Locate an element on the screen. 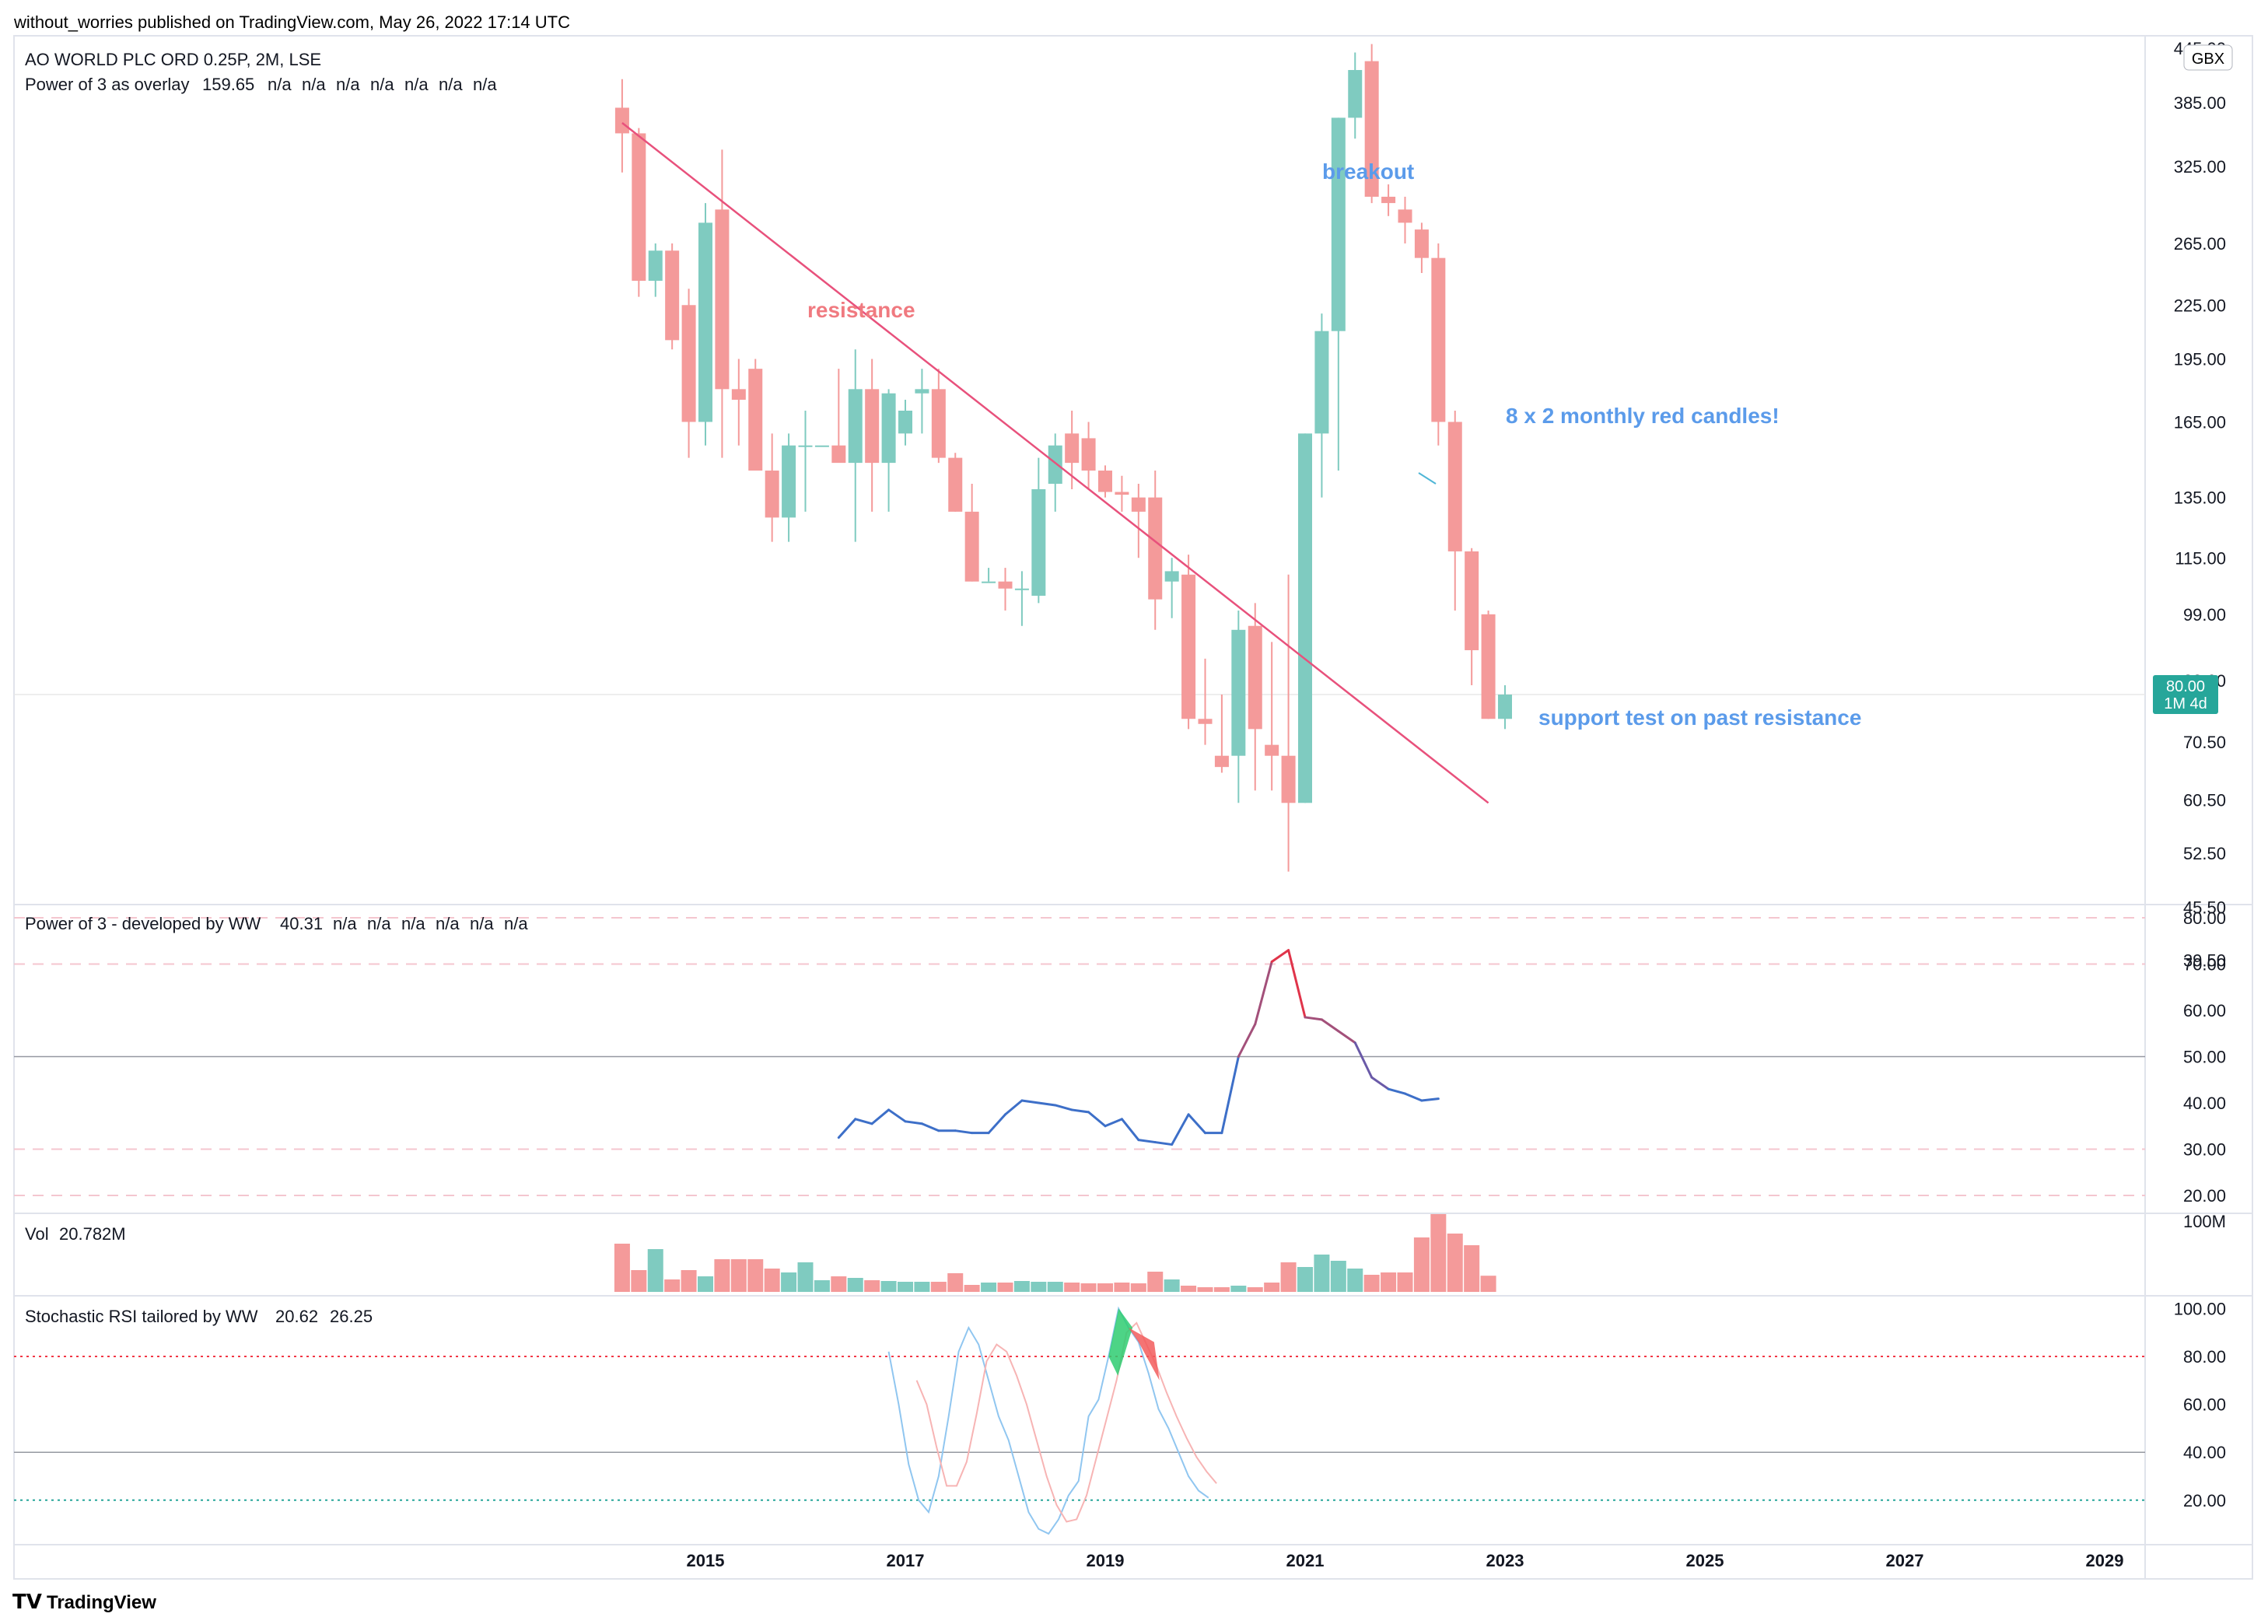 This screenshot has width=2268, height=1624. annotation-support: support test on past resistance is located at coordinates (1700, 718).